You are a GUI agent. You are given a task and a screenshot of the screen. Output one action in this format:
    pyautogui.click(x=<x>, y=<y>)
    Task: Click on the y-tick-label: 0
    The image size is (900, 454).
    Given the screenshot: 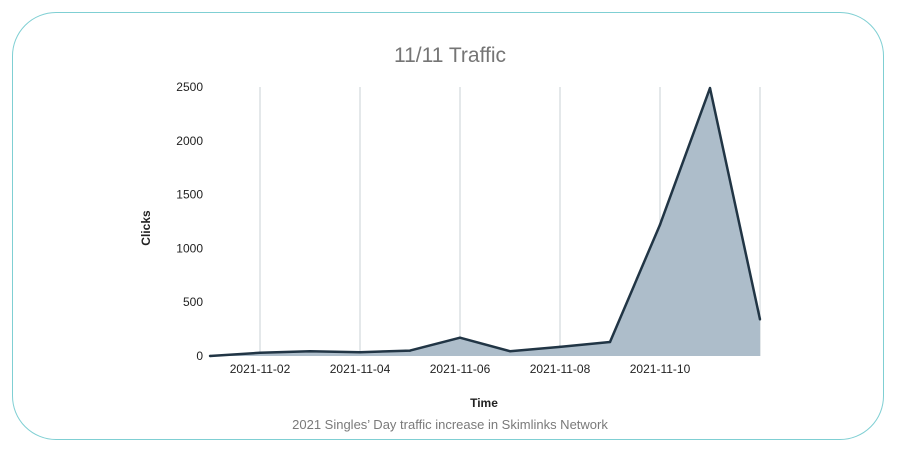 What is the action you would take?
    pyautogui.click(x=199, y=356)
    